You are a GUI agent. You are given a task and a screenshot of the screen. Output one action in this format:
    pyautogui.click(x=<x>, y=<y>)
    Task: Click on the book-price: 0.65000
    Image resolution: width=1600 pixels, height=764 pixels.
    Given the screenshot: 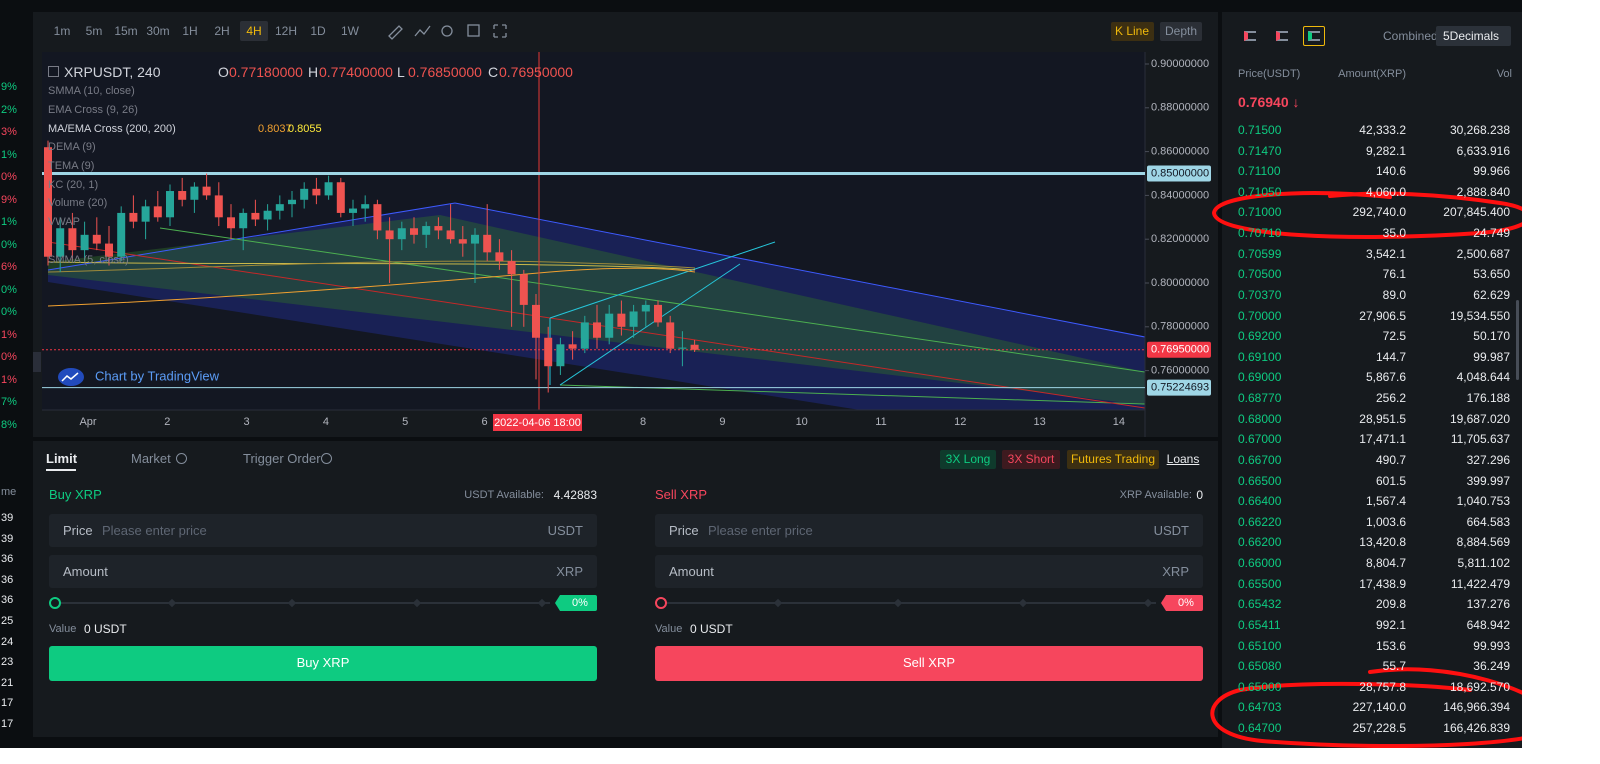 What is the action you would take?
    pyautogui.click(x=1260, y=686)
    